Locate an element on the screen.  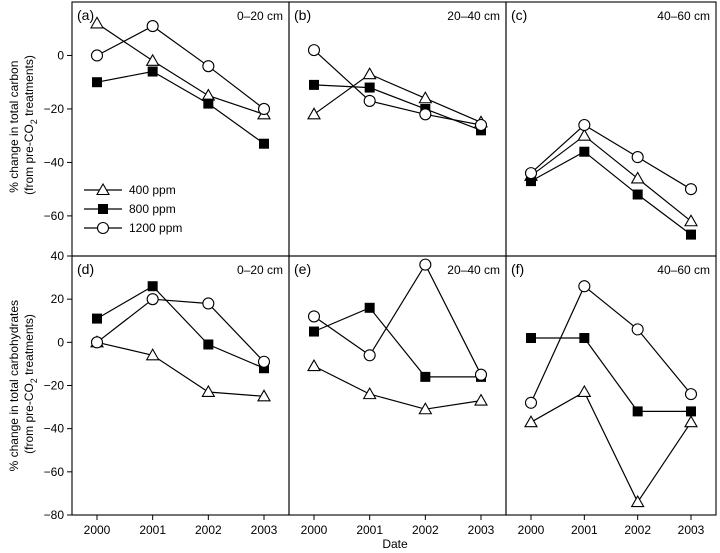
y-tick-label-row0: 0 is located at coordinates (60, 55).